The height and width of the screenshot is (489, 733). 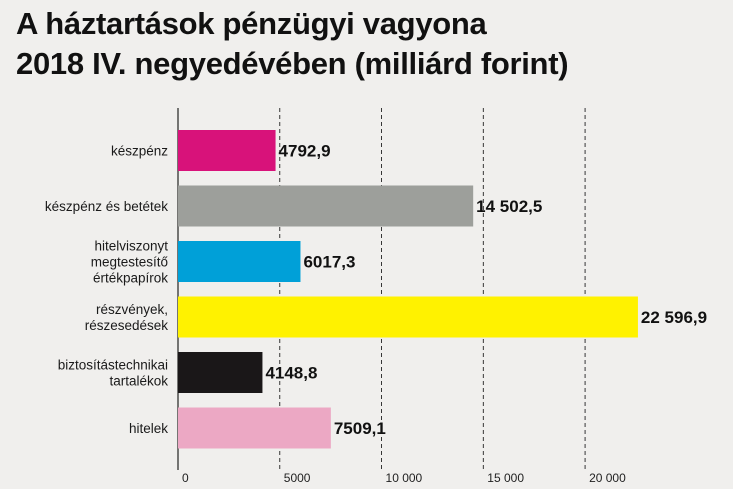 I want to click on x-tick-label: 10 000, so click(x=404, y=478).